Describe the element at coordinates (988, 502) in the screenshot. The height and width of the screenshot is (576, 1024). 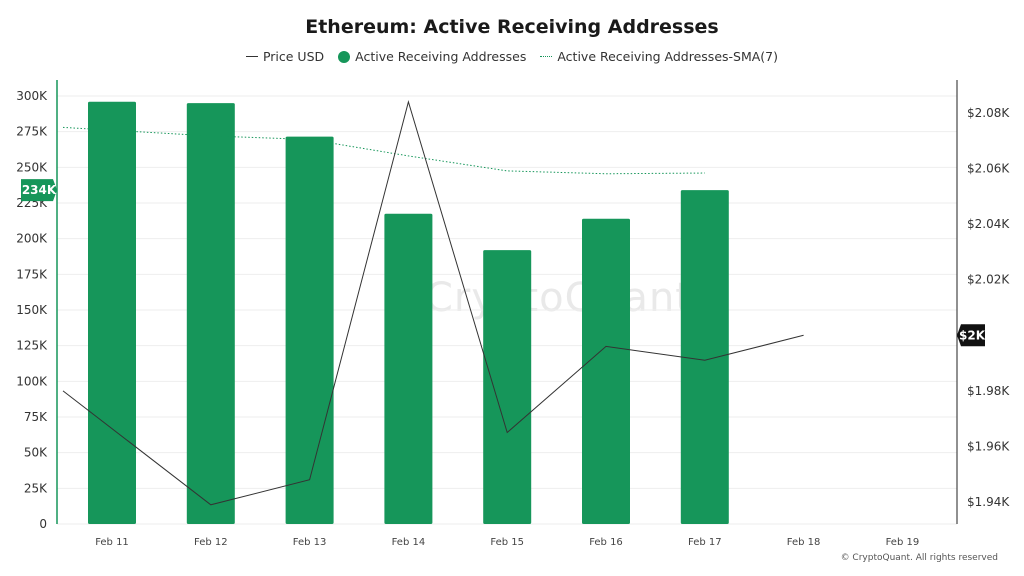
I see `y-right-tick-label: $1.94K` at that location.